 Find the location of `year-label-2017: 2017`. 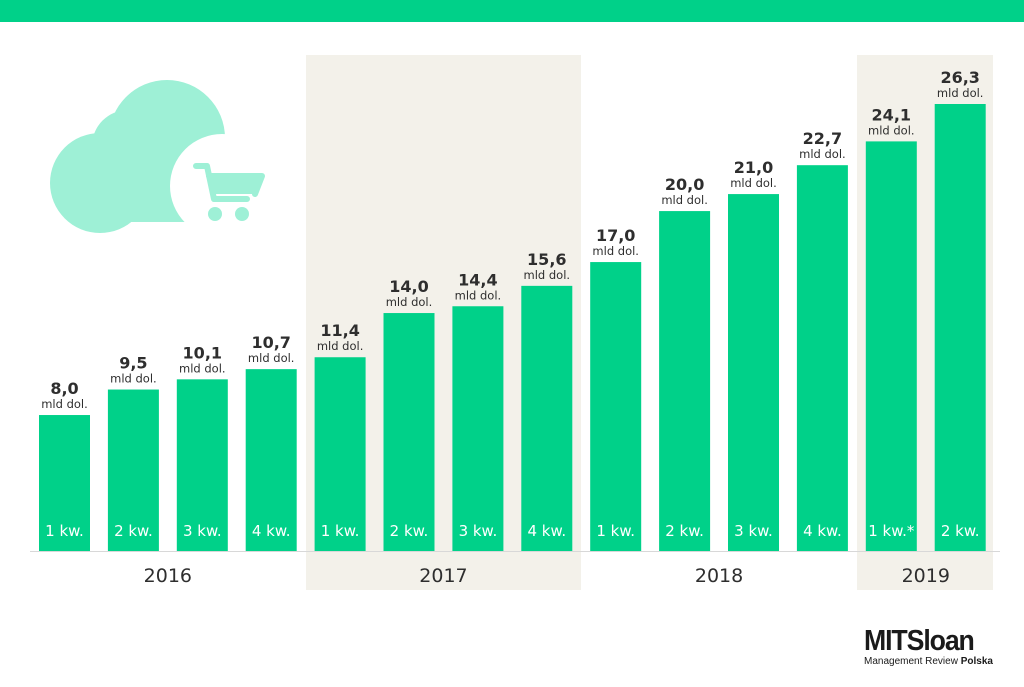

year-label-2017: 2017 is located at coordinates (443, 576).